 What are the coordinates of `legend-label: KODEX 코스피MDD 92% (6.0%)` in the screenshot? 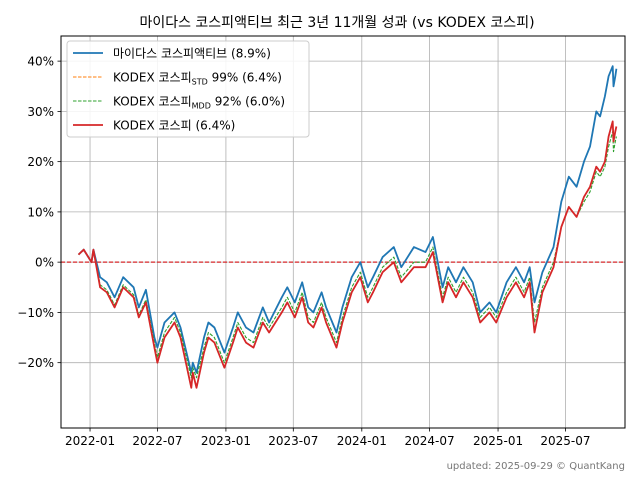 It's located at (199, 103).